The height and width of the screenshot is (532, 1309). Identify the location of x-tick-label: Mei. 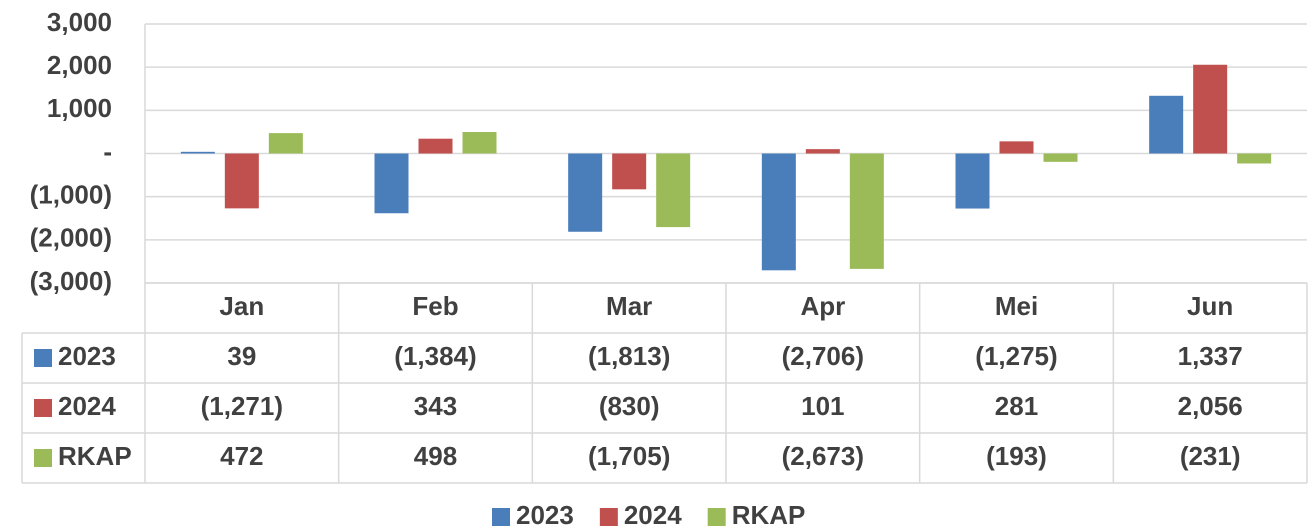
(1016, 306).